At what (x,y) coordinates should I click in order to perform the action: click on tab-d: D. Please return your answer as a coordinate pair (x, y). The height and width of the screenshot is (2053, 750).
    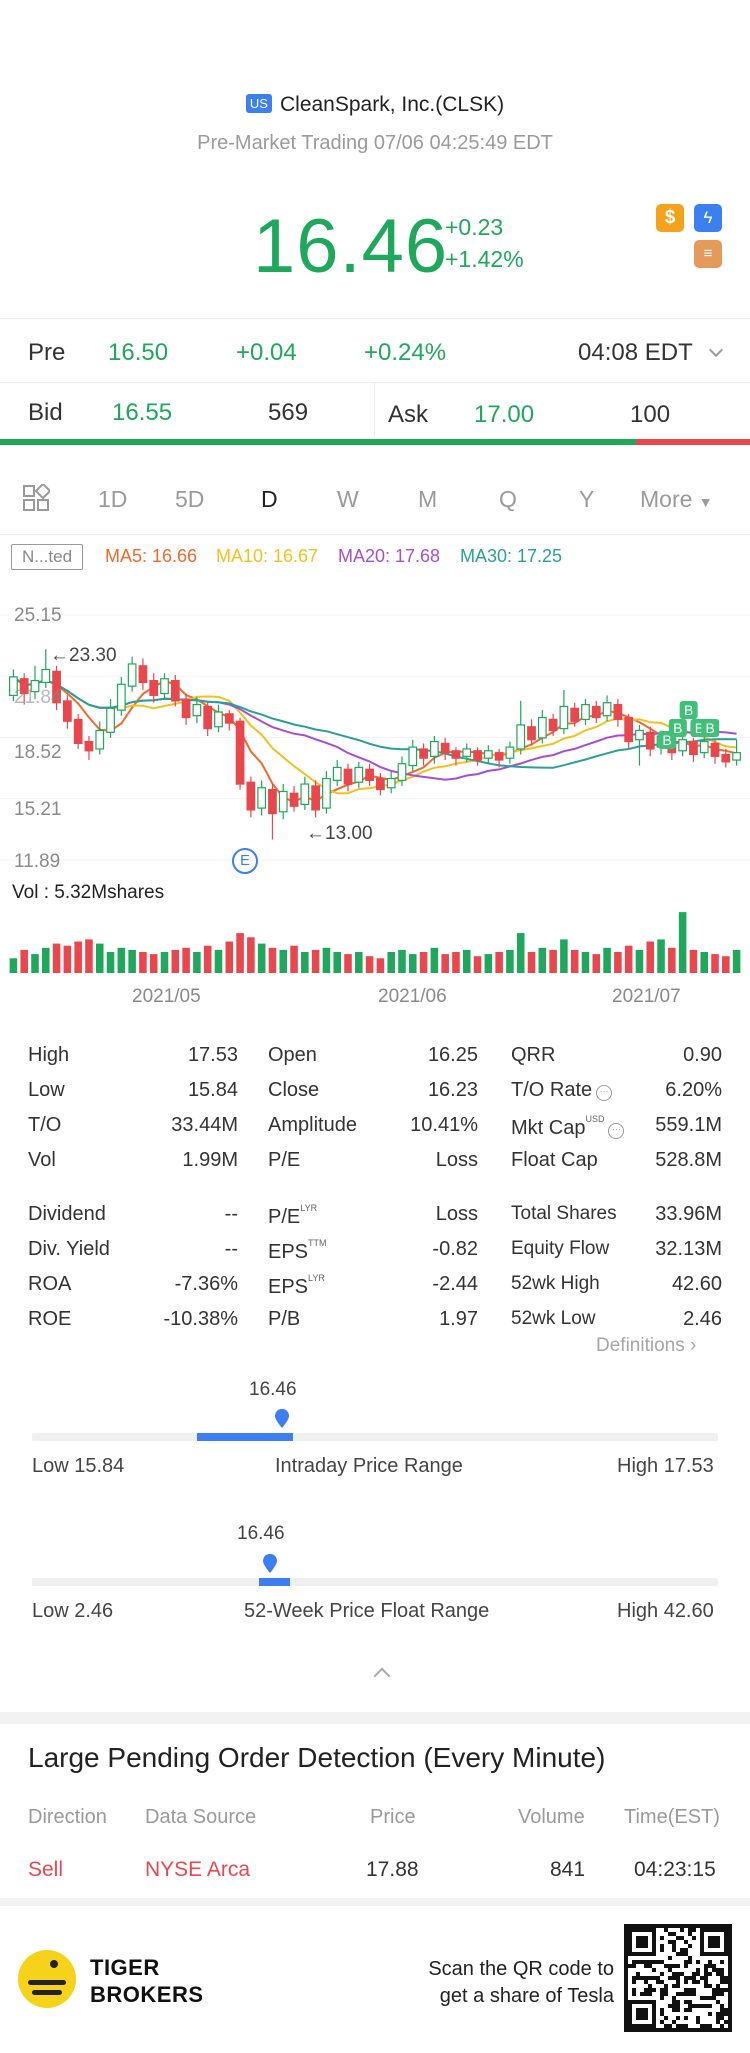
    Looking at the image, I should click on (269, 499).